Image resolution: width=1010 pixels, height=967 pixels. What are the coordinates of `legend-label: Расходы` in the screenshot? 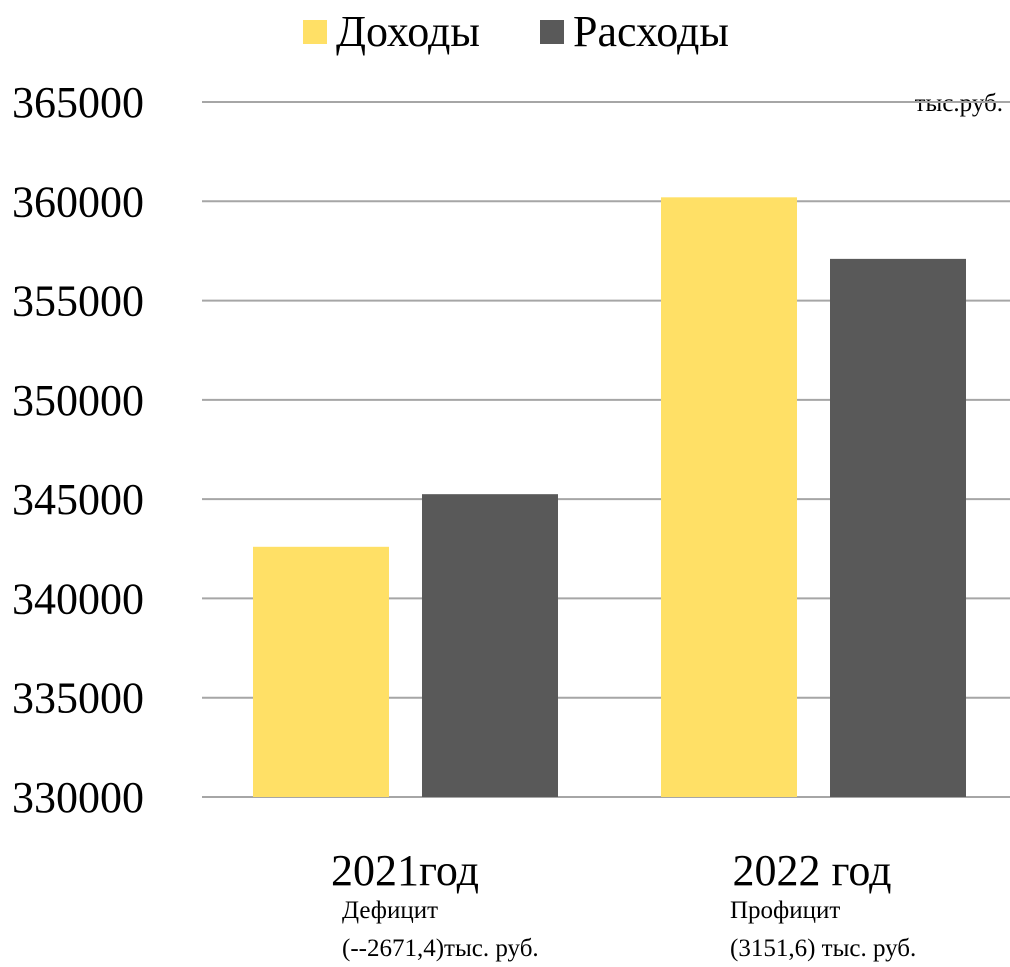 It's located at (651, 31).